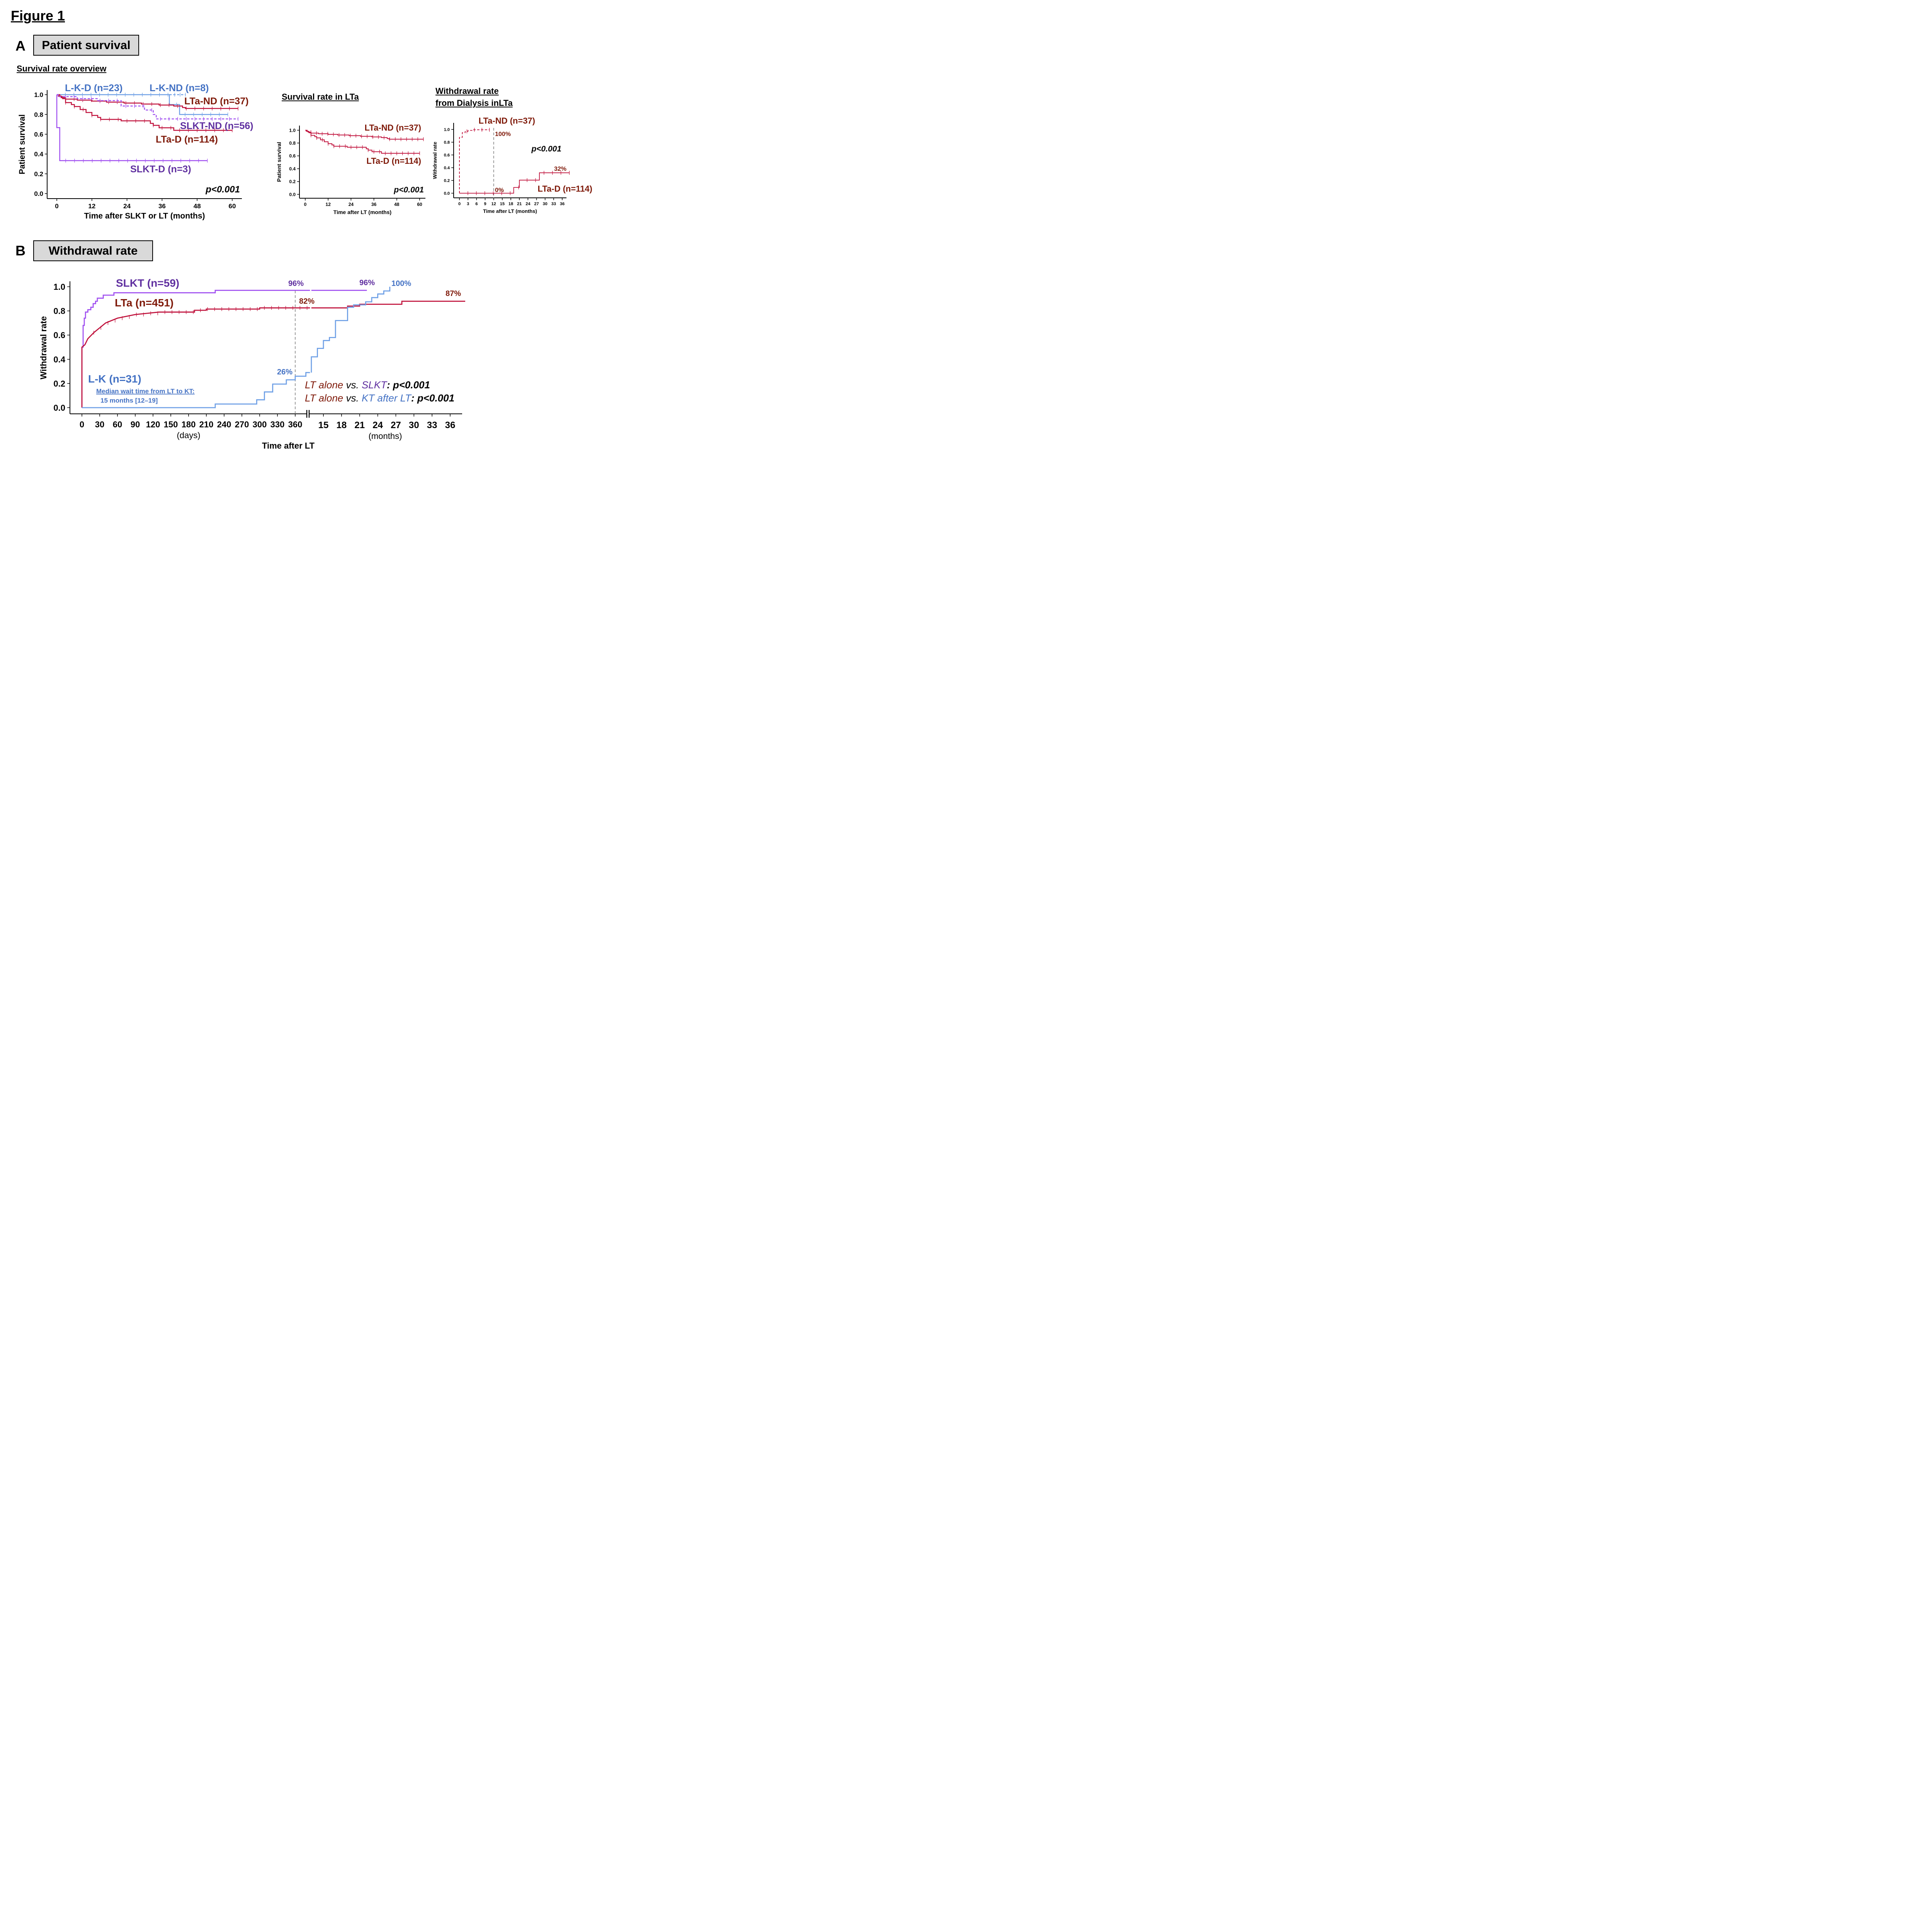 This screenshot has width=1932, height=1932. What do you see at coordinates (145, 392) in the screenshot?
I see `median-wait-title: Median wait time from LT to KT:` at bounding box center [145, 392].